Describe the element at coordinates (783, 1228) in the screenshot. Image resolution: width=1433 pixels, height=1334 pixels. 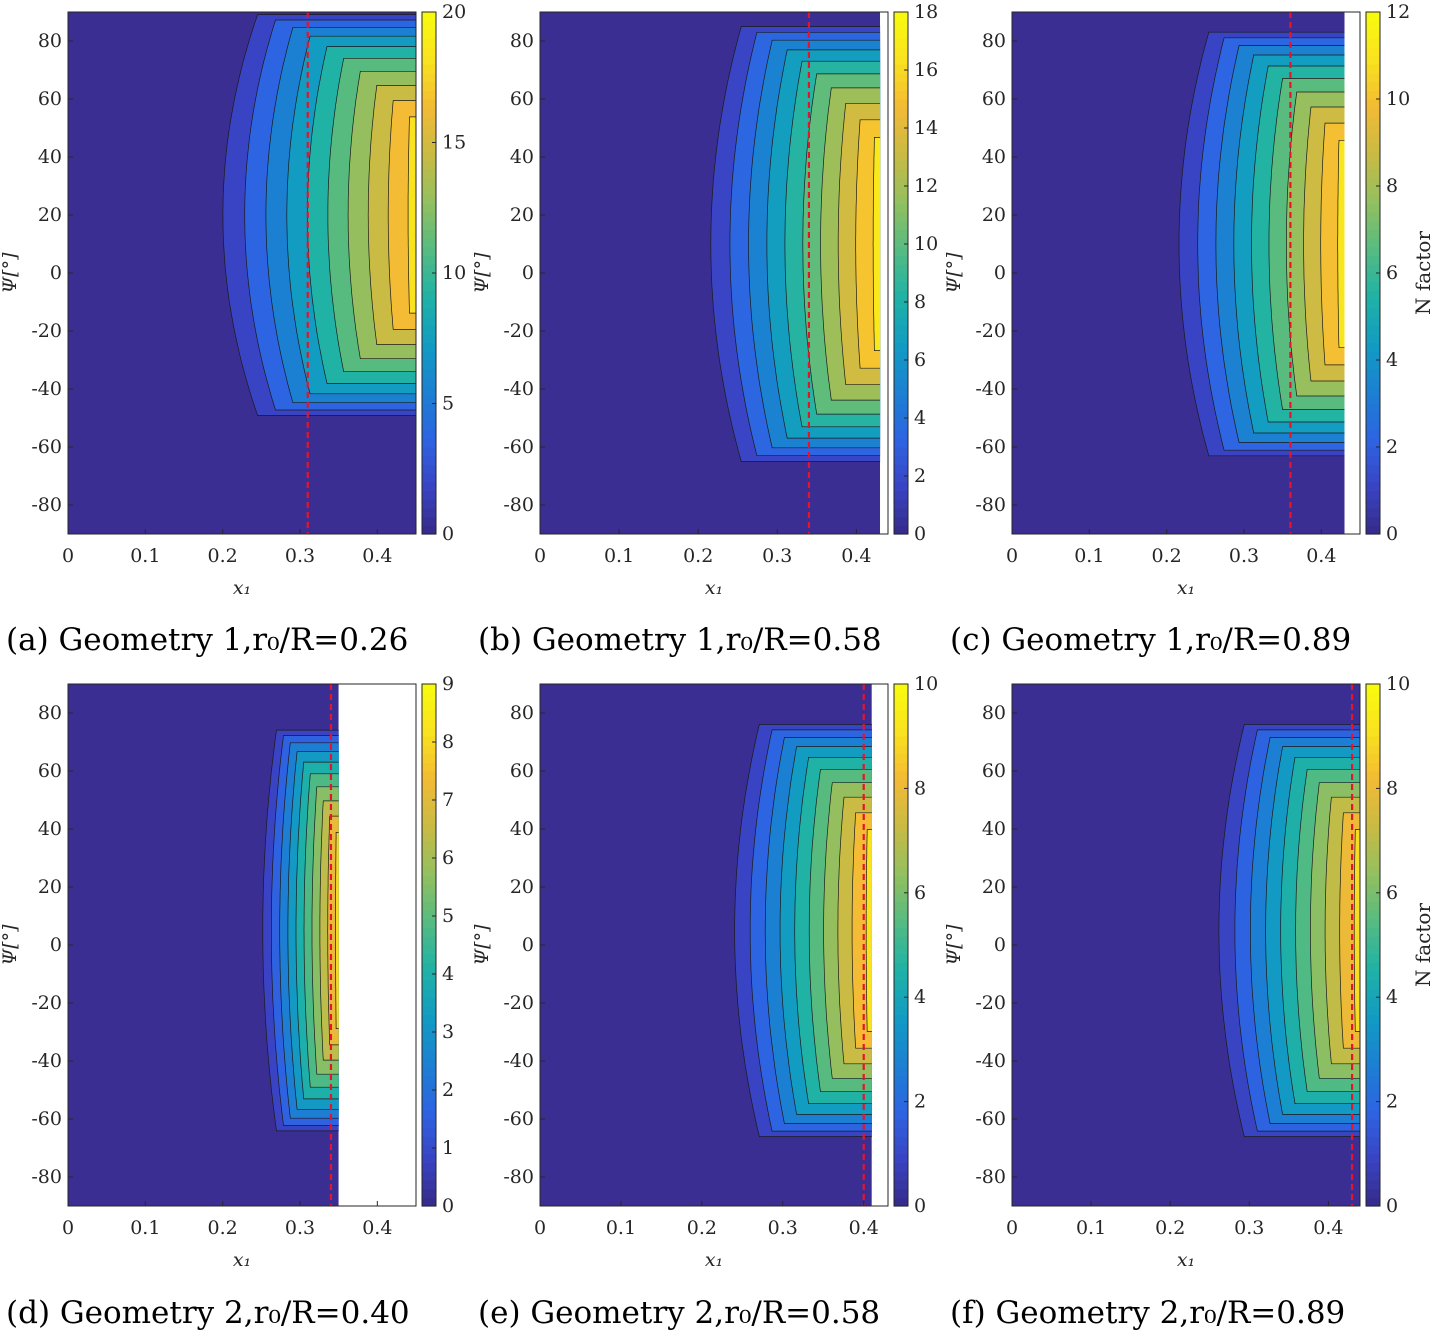
I see `x-tick-label: 0.3` at that location.